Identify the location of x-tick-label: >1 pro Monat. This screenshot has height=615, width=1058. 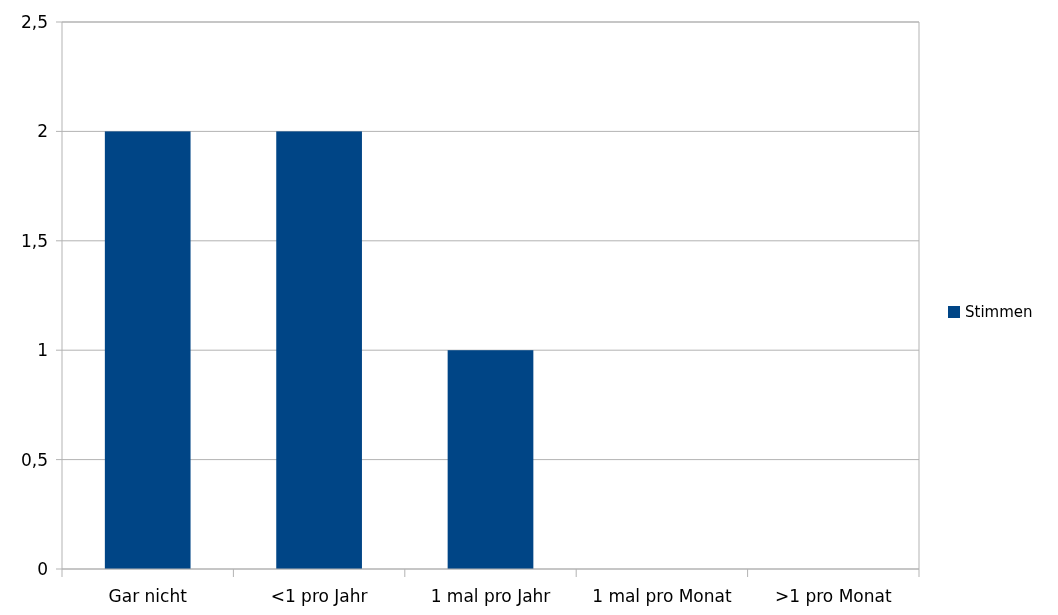
(833, 596).